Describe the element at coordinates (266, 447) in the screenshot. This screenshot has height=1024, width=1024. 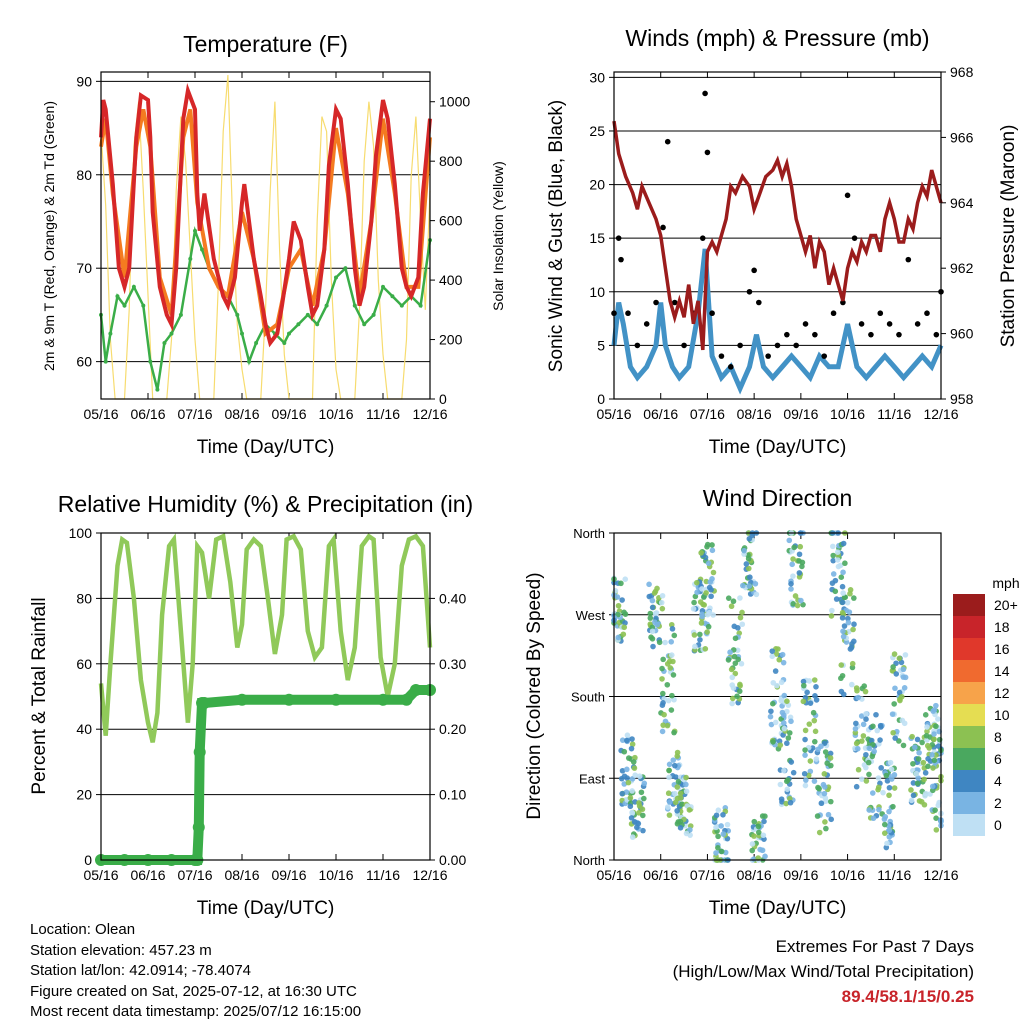
I see `x-axis-label: Time (Day/UTC)` at that location.